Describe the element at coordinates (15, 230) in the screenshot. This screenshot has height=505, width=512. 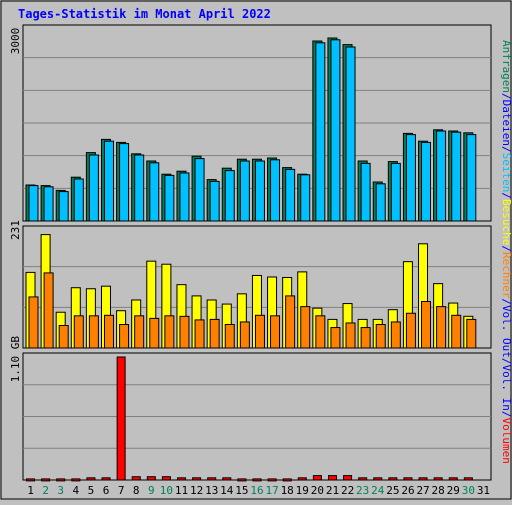
I see `y-tick-label-middle: 231` at that location.